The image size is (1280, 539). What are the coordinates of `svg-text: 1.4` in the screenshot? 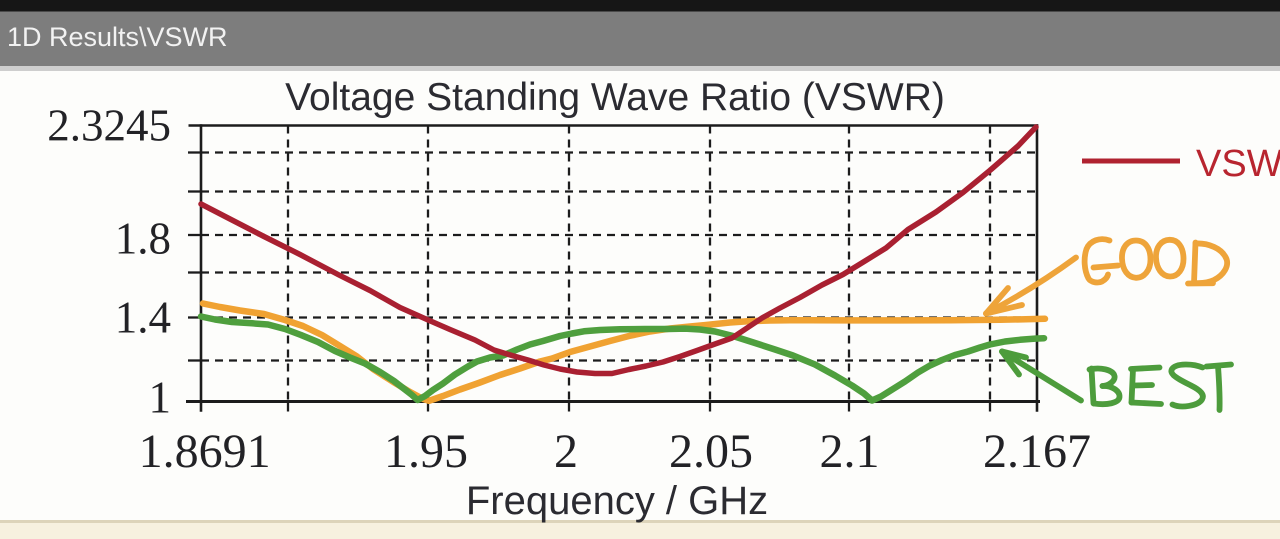 It's located at (143, 318).